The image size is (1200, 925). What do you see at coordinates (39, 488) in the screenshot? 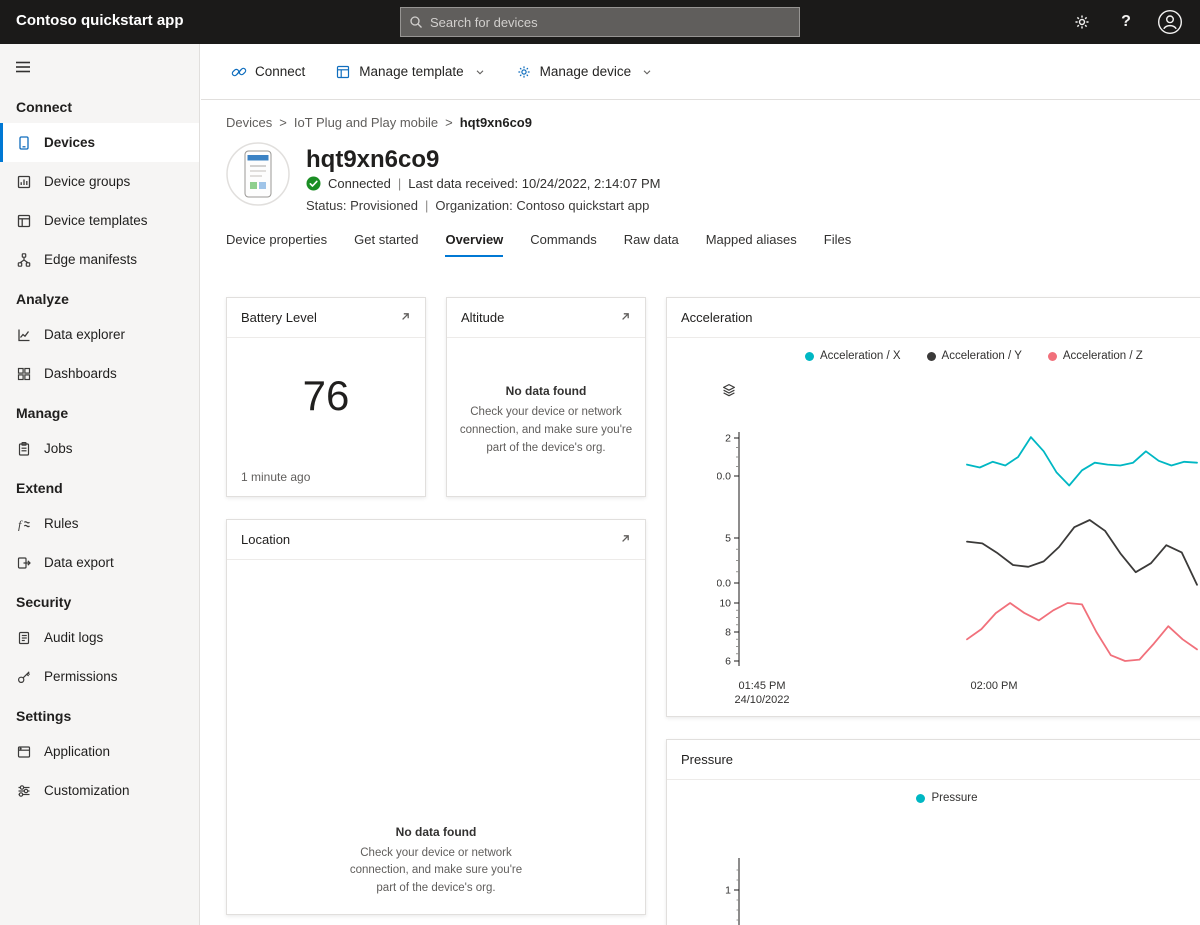
I see `sidebar-section-extend: Extend` at bounding box center [39, 488].